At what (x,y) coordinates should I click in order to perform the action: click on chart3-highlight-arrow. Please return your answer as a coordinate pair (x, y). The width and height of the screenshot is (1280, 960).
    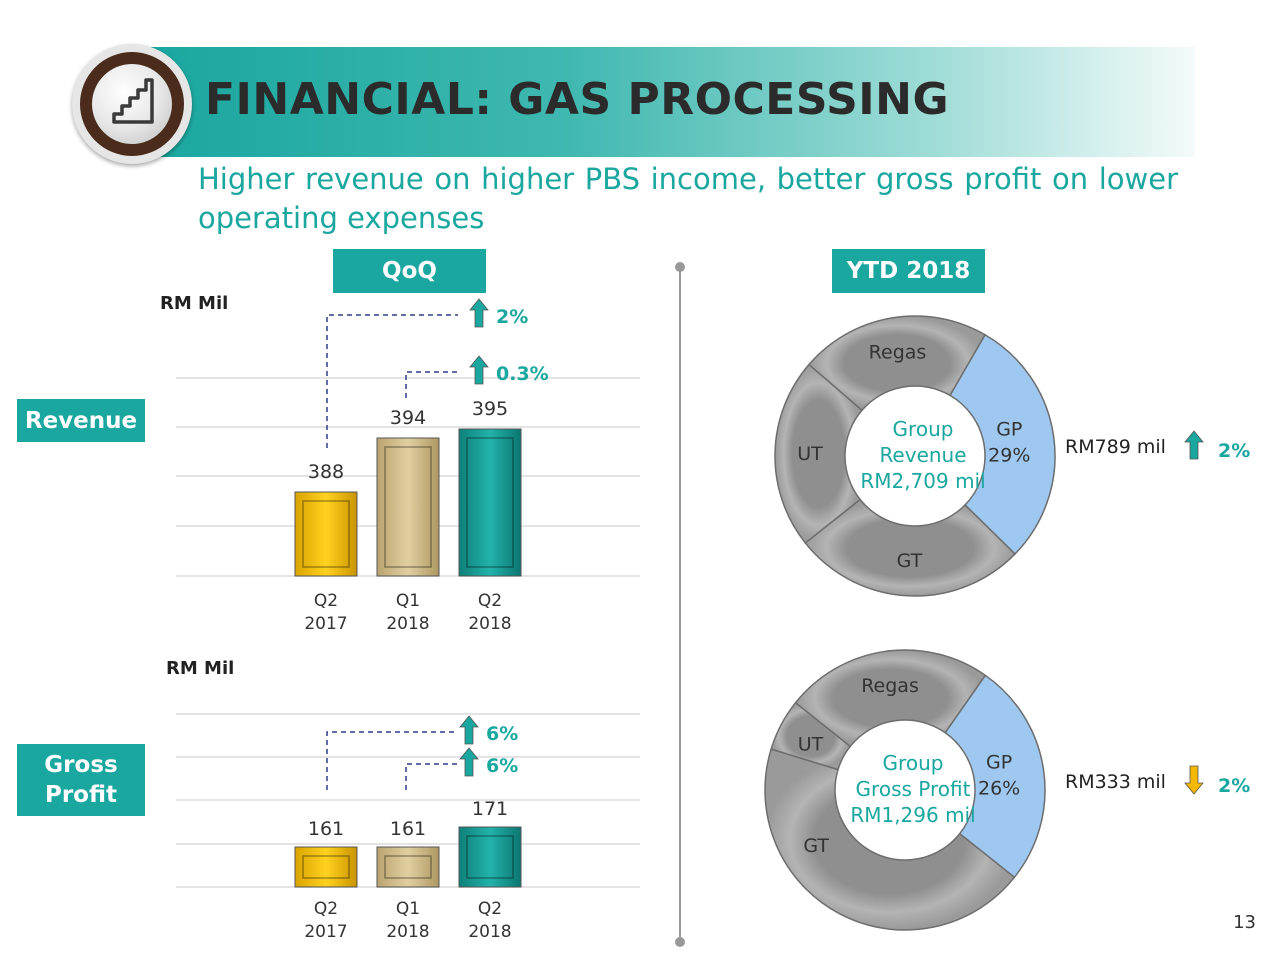
    Looking at the image, I should click on (1194, 780).